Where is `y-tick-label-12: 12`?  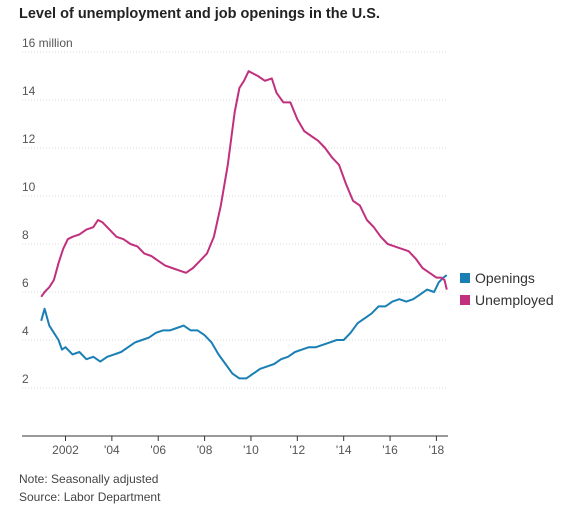
y-tick-label-12: 12 is located at coordinates (29, 139).